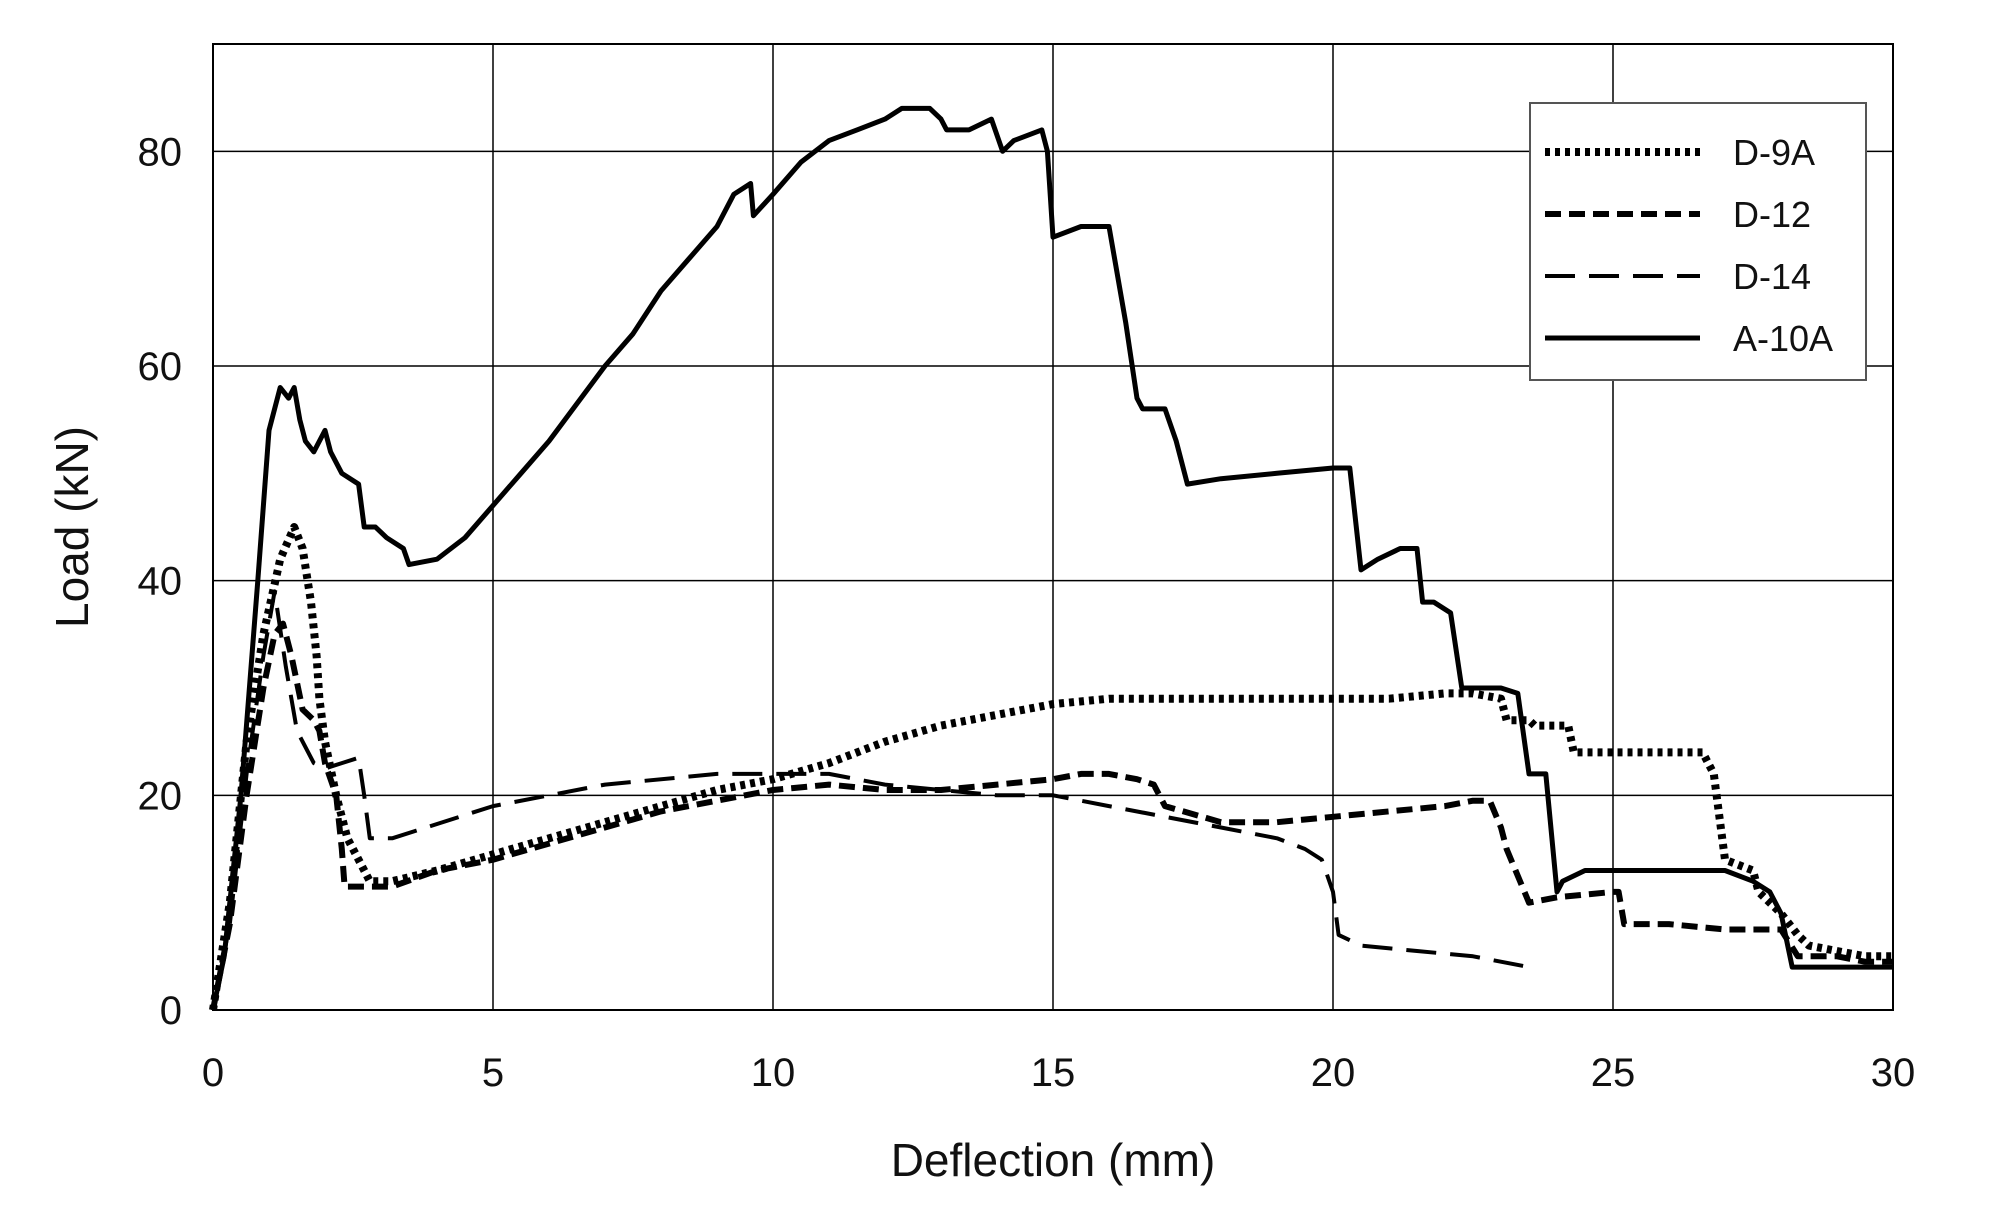 Image resolution: width=2000 pixels, height=1215 pixels. What do you see at coordinates (1783, 338) in the screenshot?
I see `legend-label-a-10a: A-10A` at bounding box center [1783, 338].